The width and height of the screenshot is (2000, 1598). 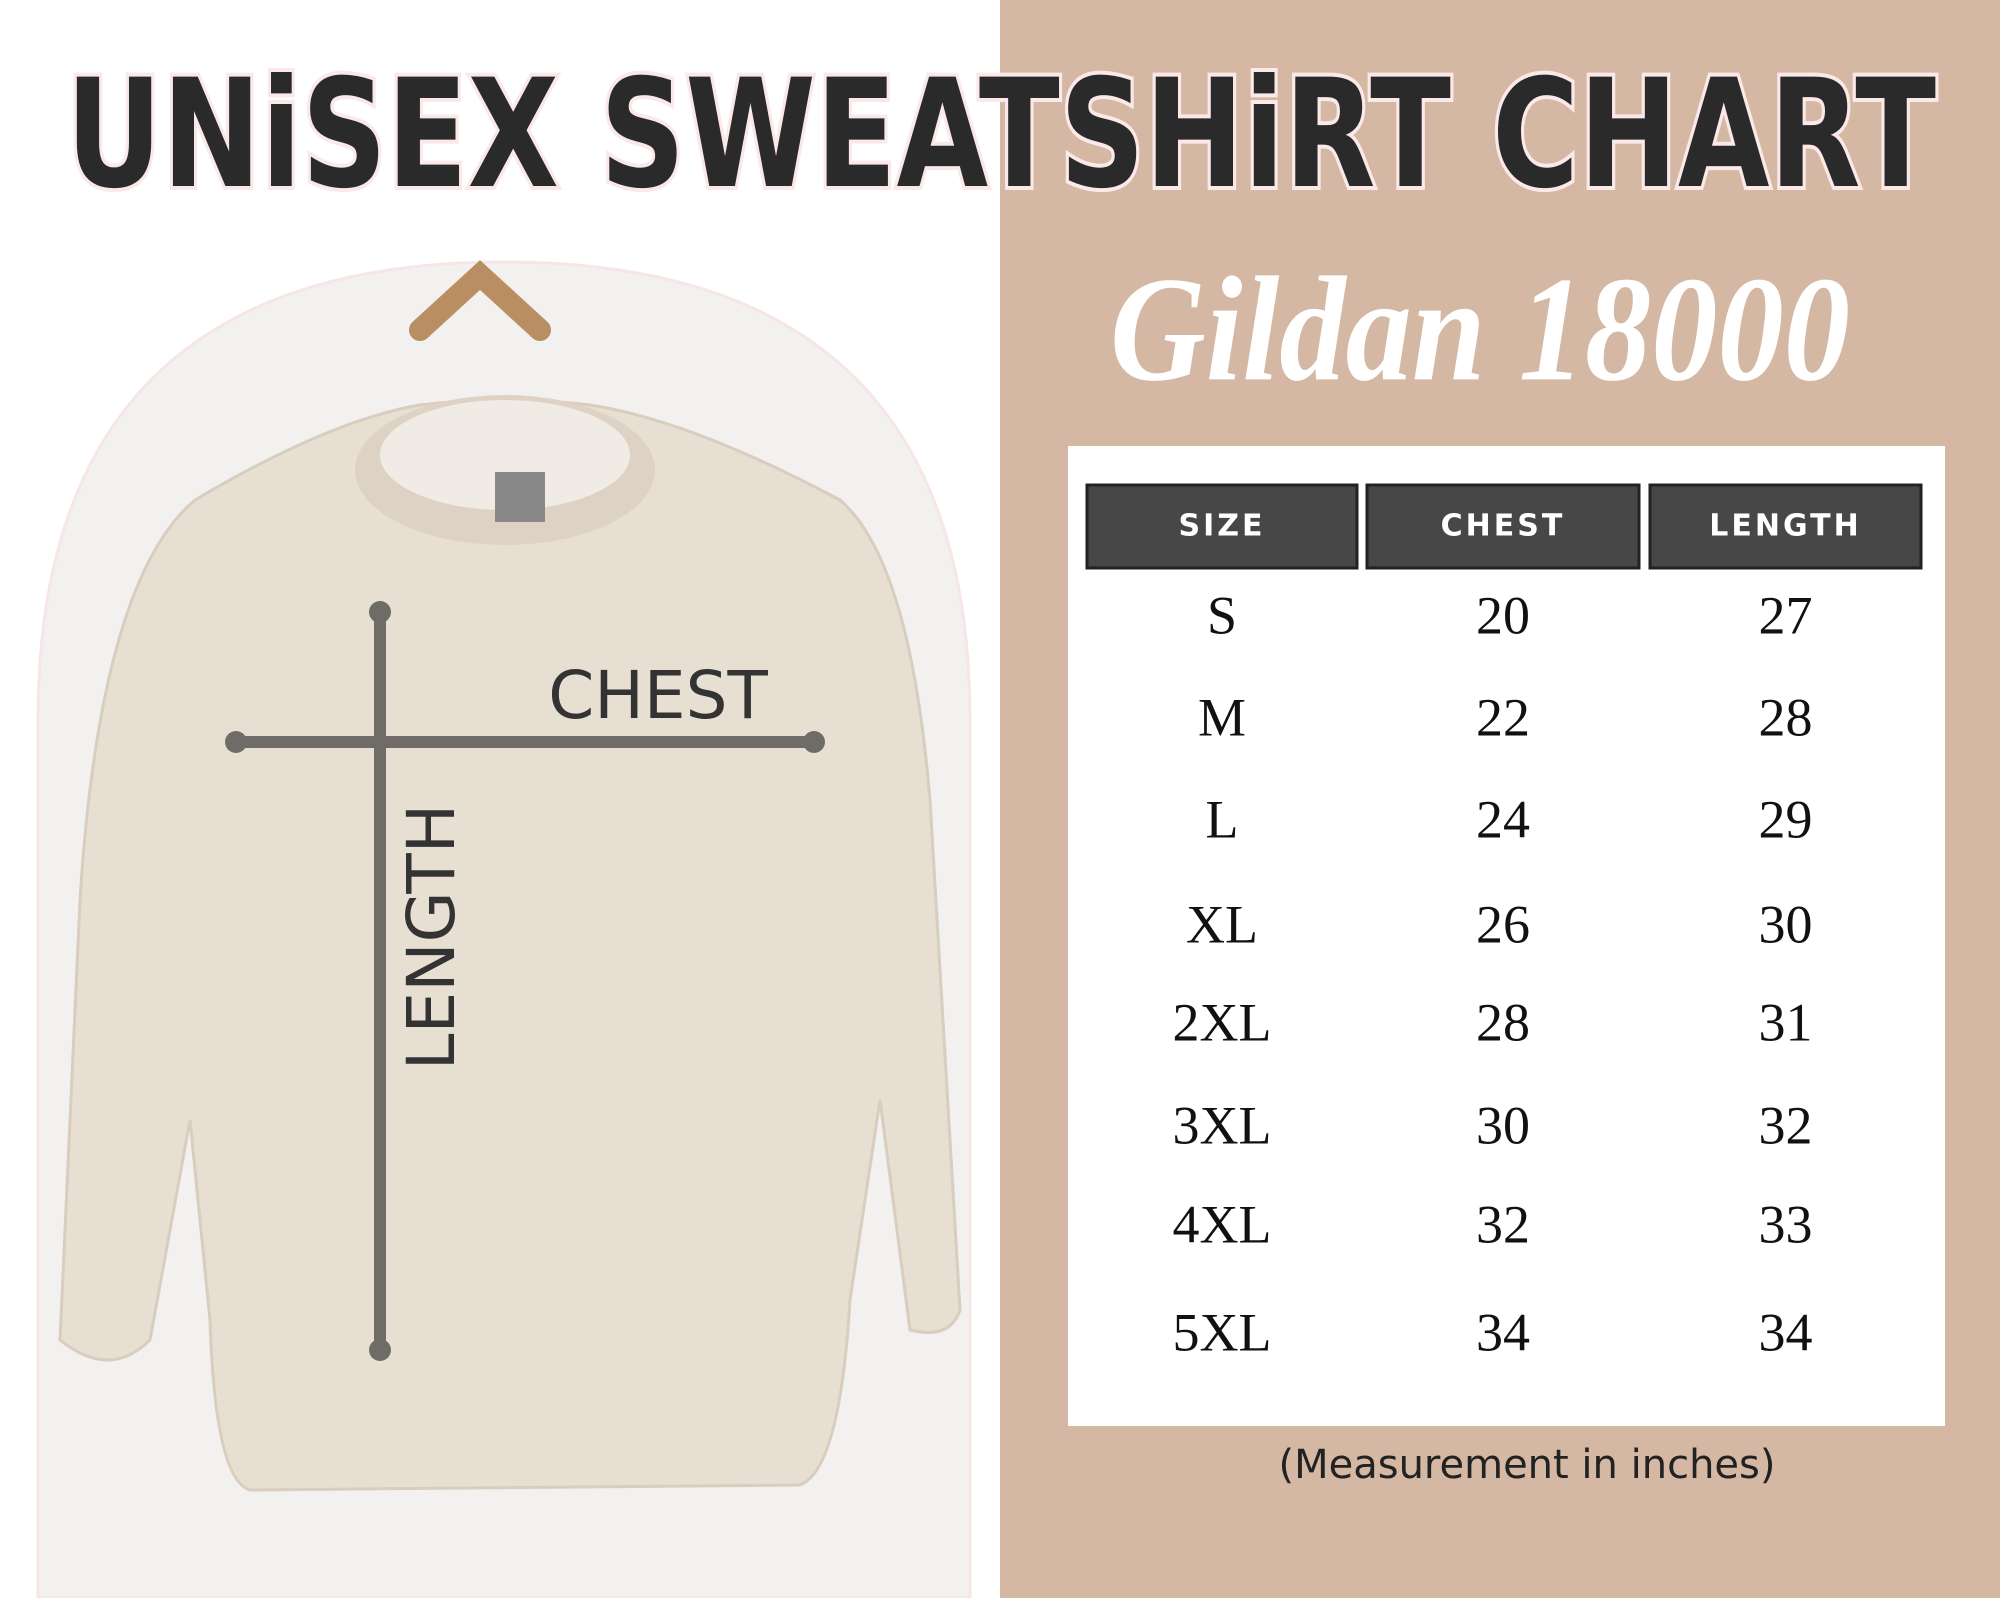 I want to click on table-cell: 33, so click(x=1786, y=1224).